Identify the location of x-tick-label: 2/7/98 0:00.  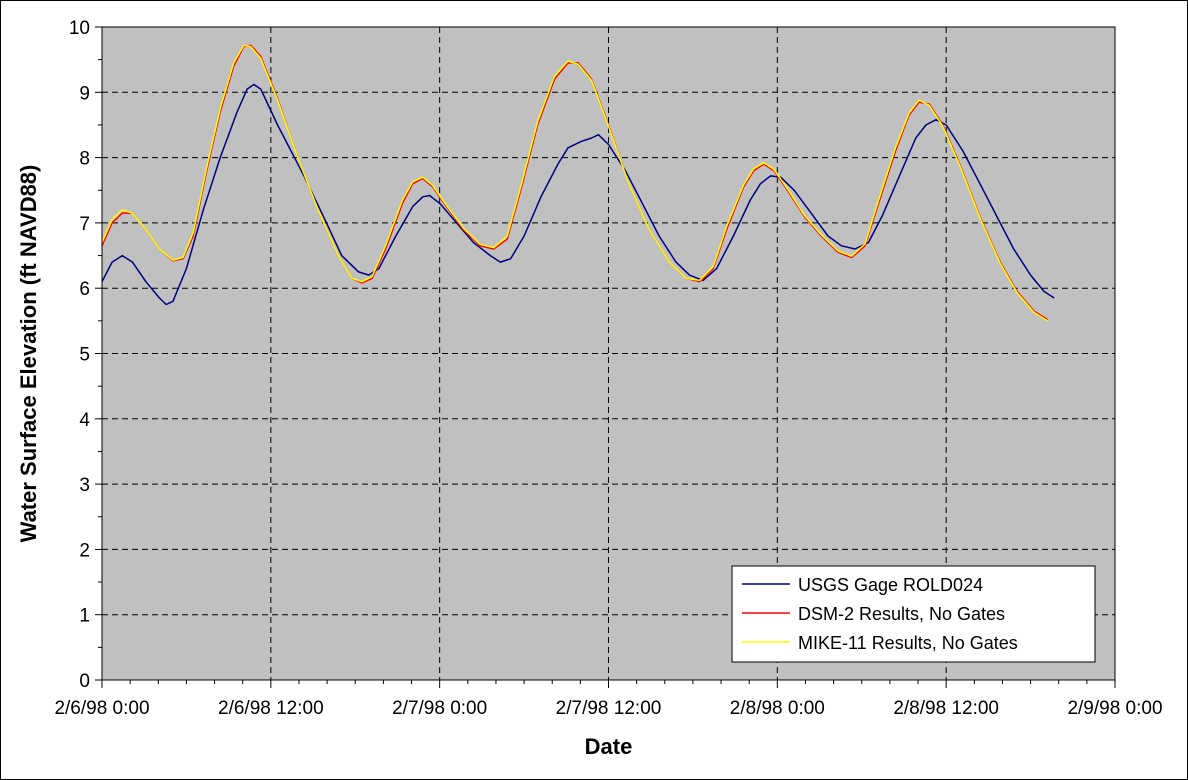
(439, 708).